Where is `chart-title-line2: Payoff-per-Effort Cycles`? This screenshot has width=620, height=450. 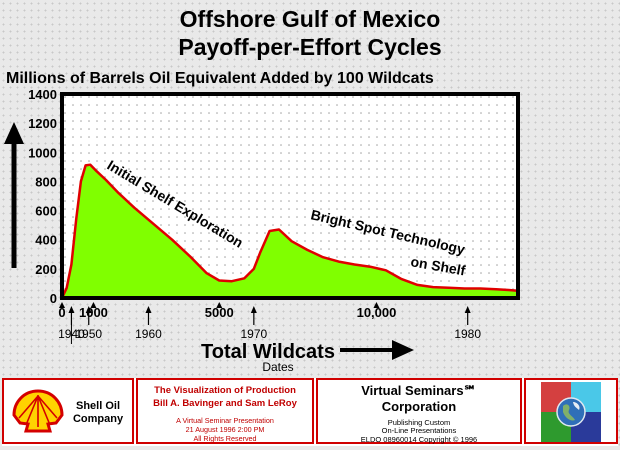
chart-title-line2: Payoff-per-Effort Cycles is located at coordinates (310, 47).